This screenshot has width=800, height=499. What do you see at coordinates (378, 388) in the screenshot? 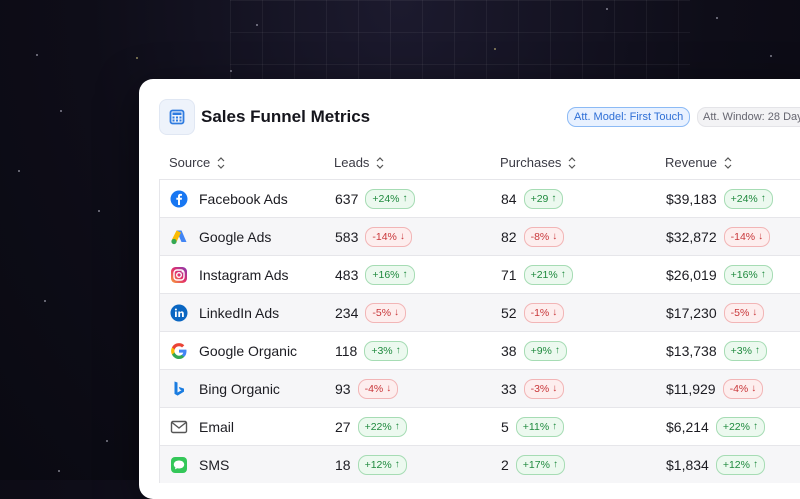
I see `leads-change-badge: -4% ↓` at bounding box center [378, 388].